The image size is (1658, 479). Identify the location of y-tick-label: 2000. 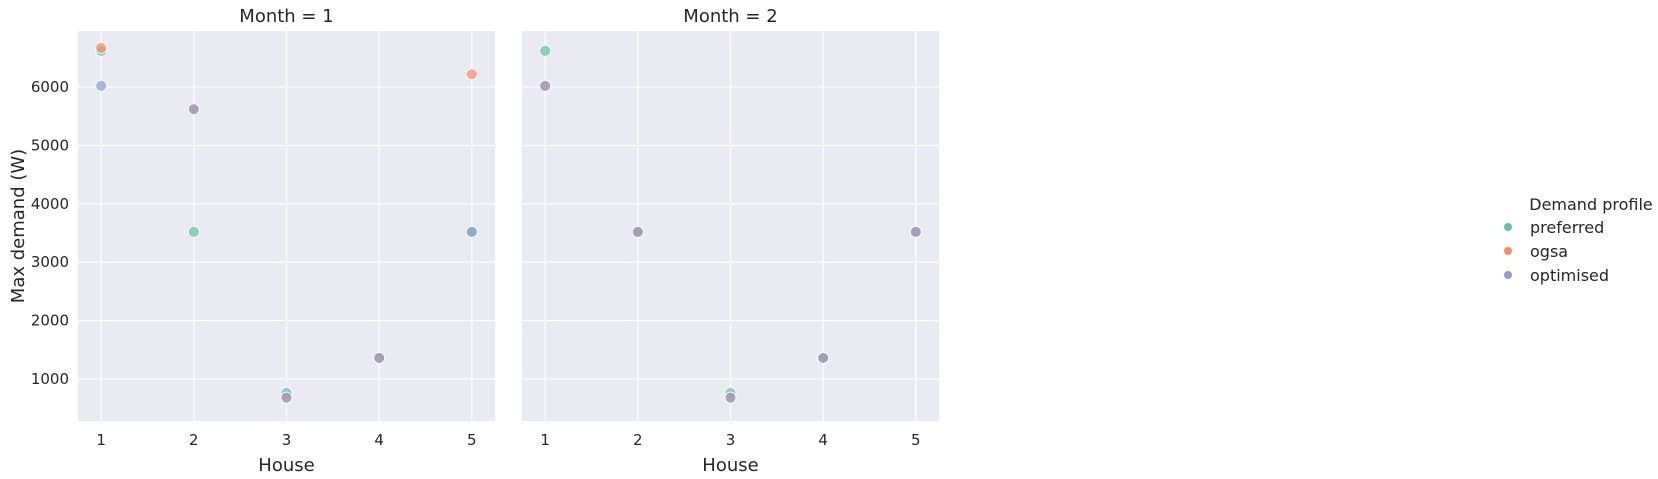
(50, 321).